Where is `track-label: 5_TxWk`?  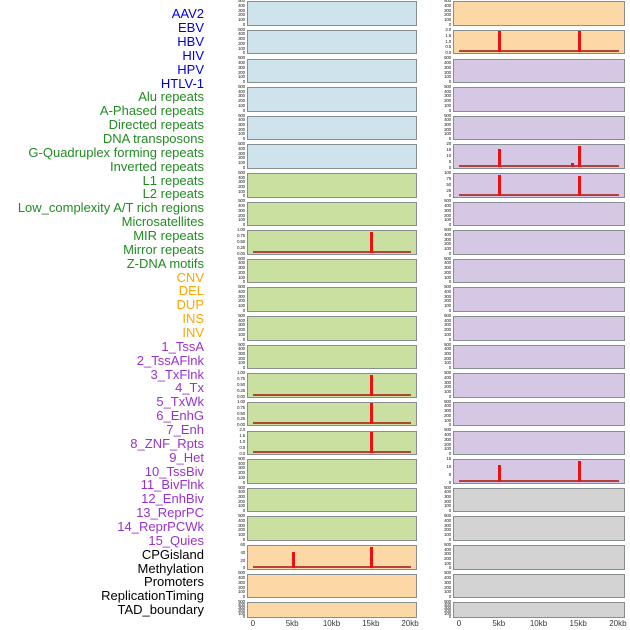
track-label: 5_TxWk is located at coordinates (180, 402).